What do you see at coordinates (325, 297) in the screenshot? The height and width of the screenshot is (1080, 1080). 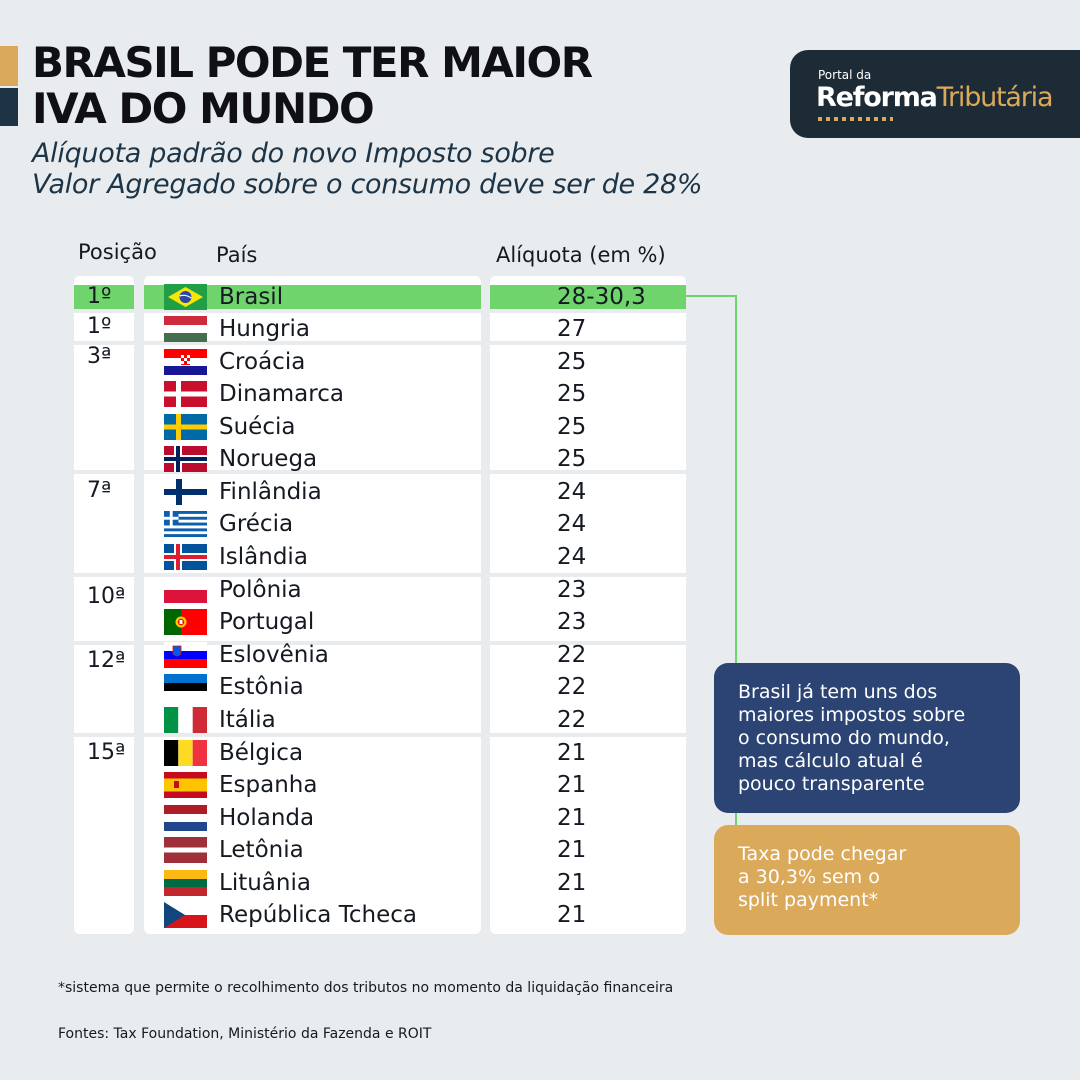 I see `table-row: Brasil` at bounding box center [325, 297].